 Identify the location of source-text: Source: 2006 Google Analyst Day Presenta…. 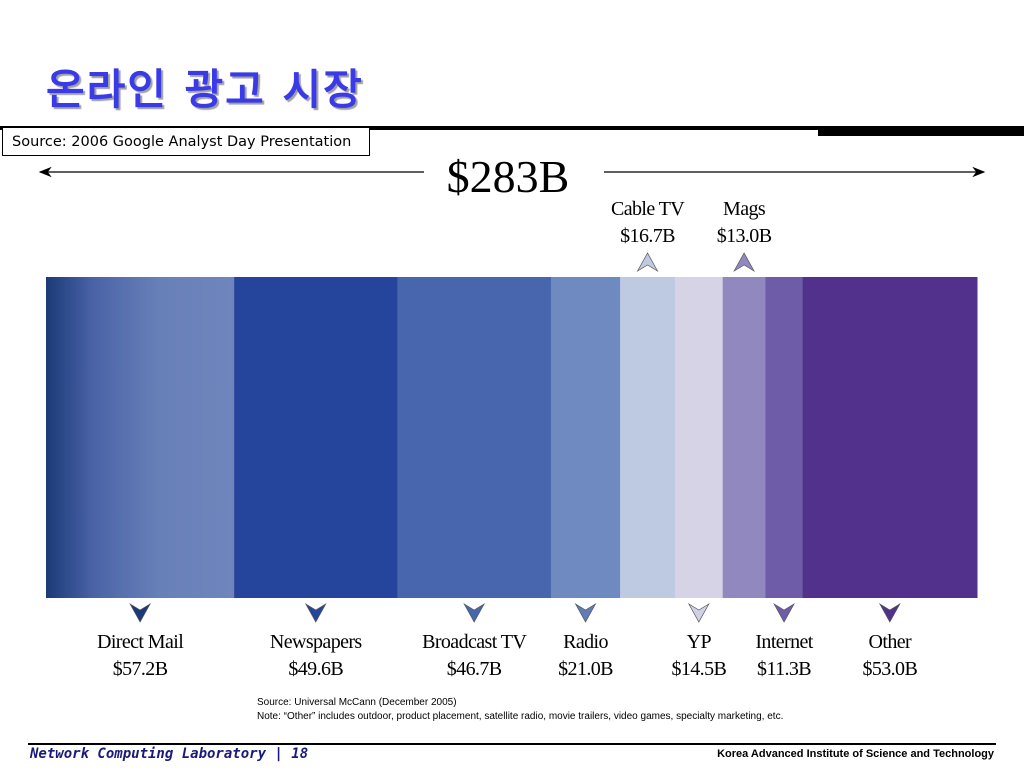
(182, 141).